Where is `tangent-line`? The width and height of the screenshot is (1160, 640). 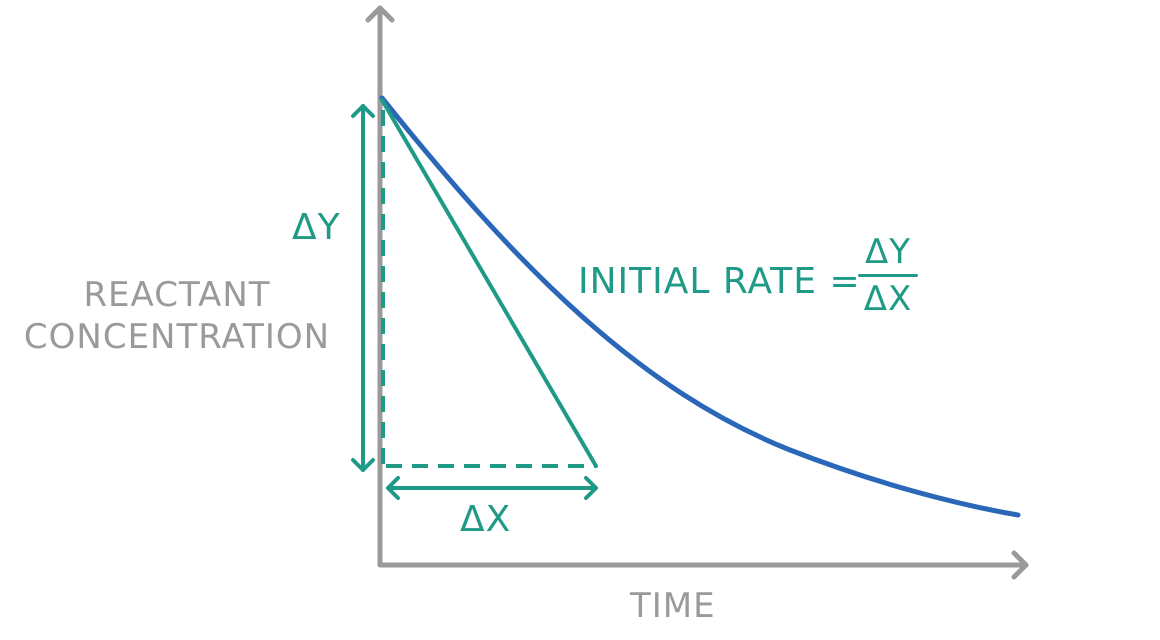
tangent-line is located at coordinates (489, 283).